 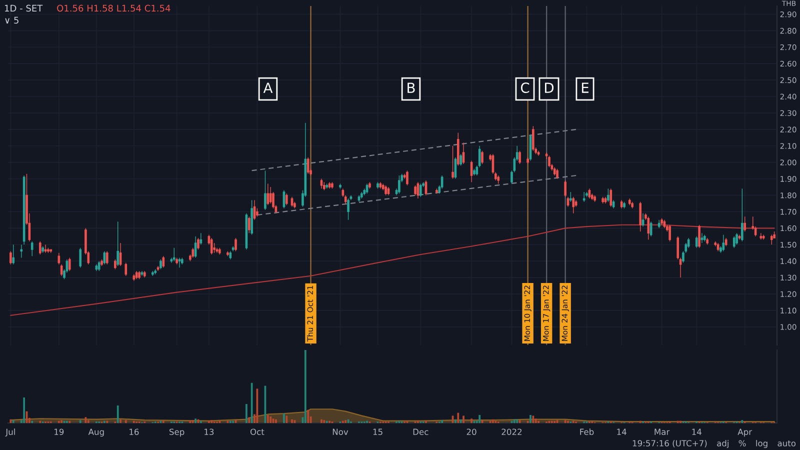 What do you see at coordinates (59, 432) in the screenshot?
I see `x-tick-label: 19` at bounding box center [59, 432].